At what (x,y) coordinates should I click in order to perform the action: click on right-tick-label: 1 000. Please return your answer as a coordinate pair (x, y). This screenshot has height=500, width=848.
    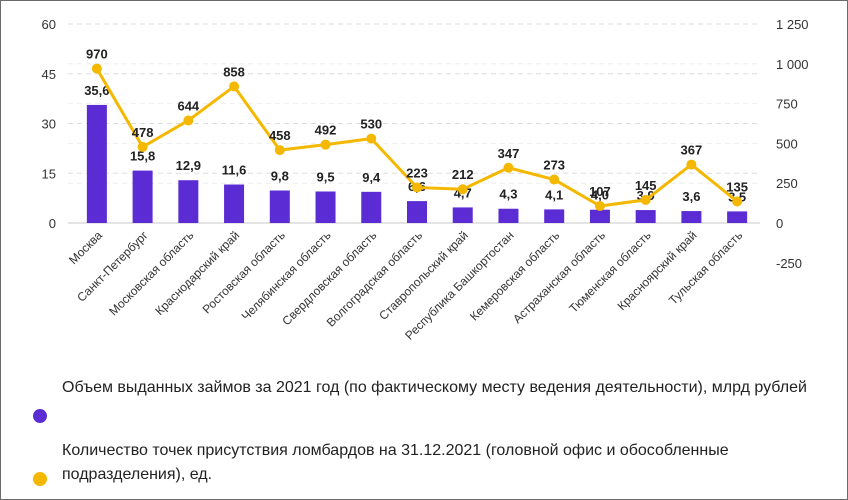
    Looking at the image, I should click on (792, 64).